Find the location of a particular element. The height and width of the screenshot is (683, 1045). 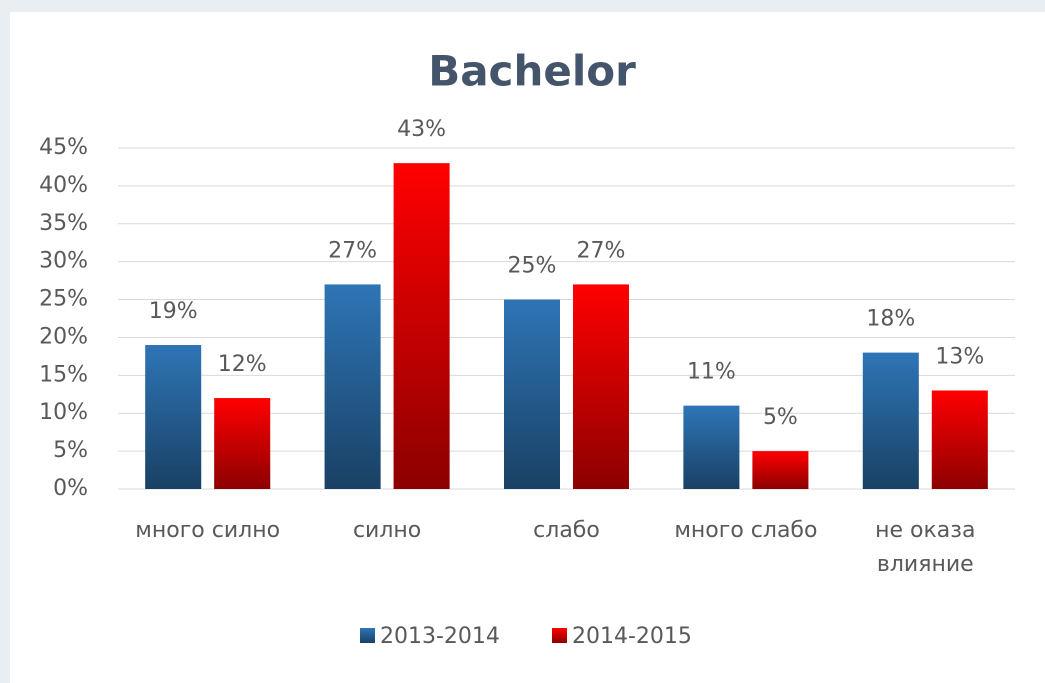

data-label: 19% is located at coordinates (173, 311).